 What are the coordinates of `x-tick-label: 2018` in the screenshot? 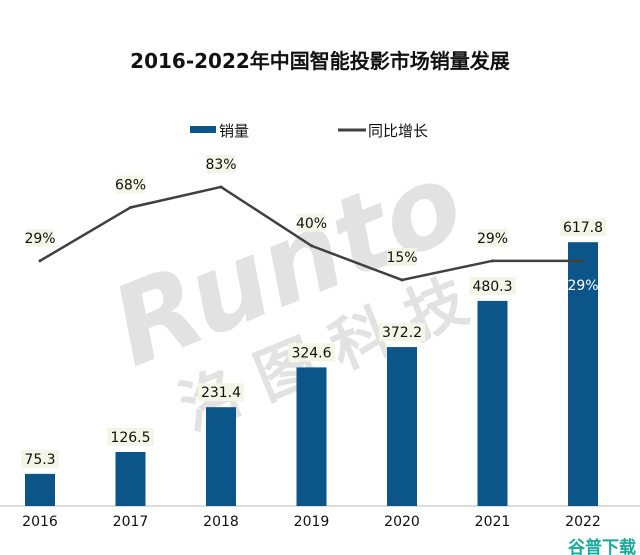 It's located at (221, 522).